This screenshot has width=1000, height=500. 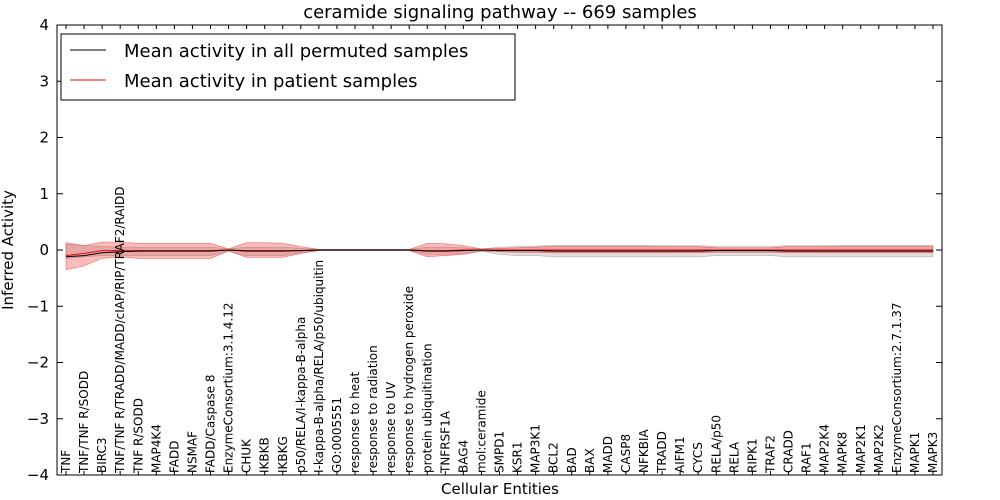 What do you see at coordinates (44, 81) in the screenshot?
I see `y-tick-label: 3` at bounding box center [44, 81].